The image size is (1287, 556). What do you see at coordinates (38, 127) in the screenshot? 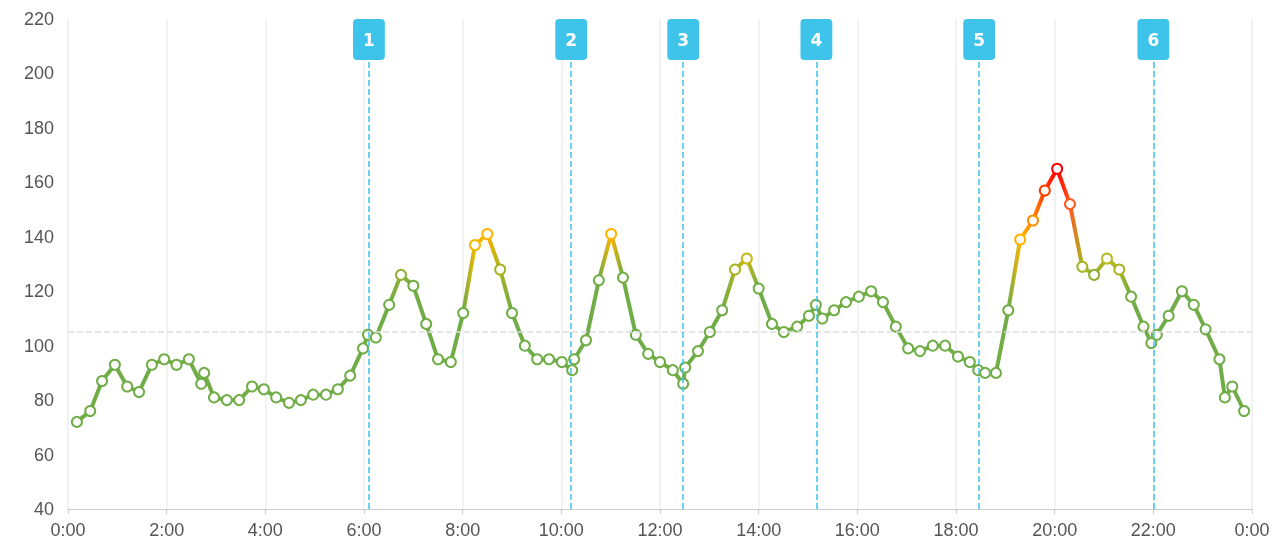
I see `y-tick-label: 180` at bounding box center [38, 127].